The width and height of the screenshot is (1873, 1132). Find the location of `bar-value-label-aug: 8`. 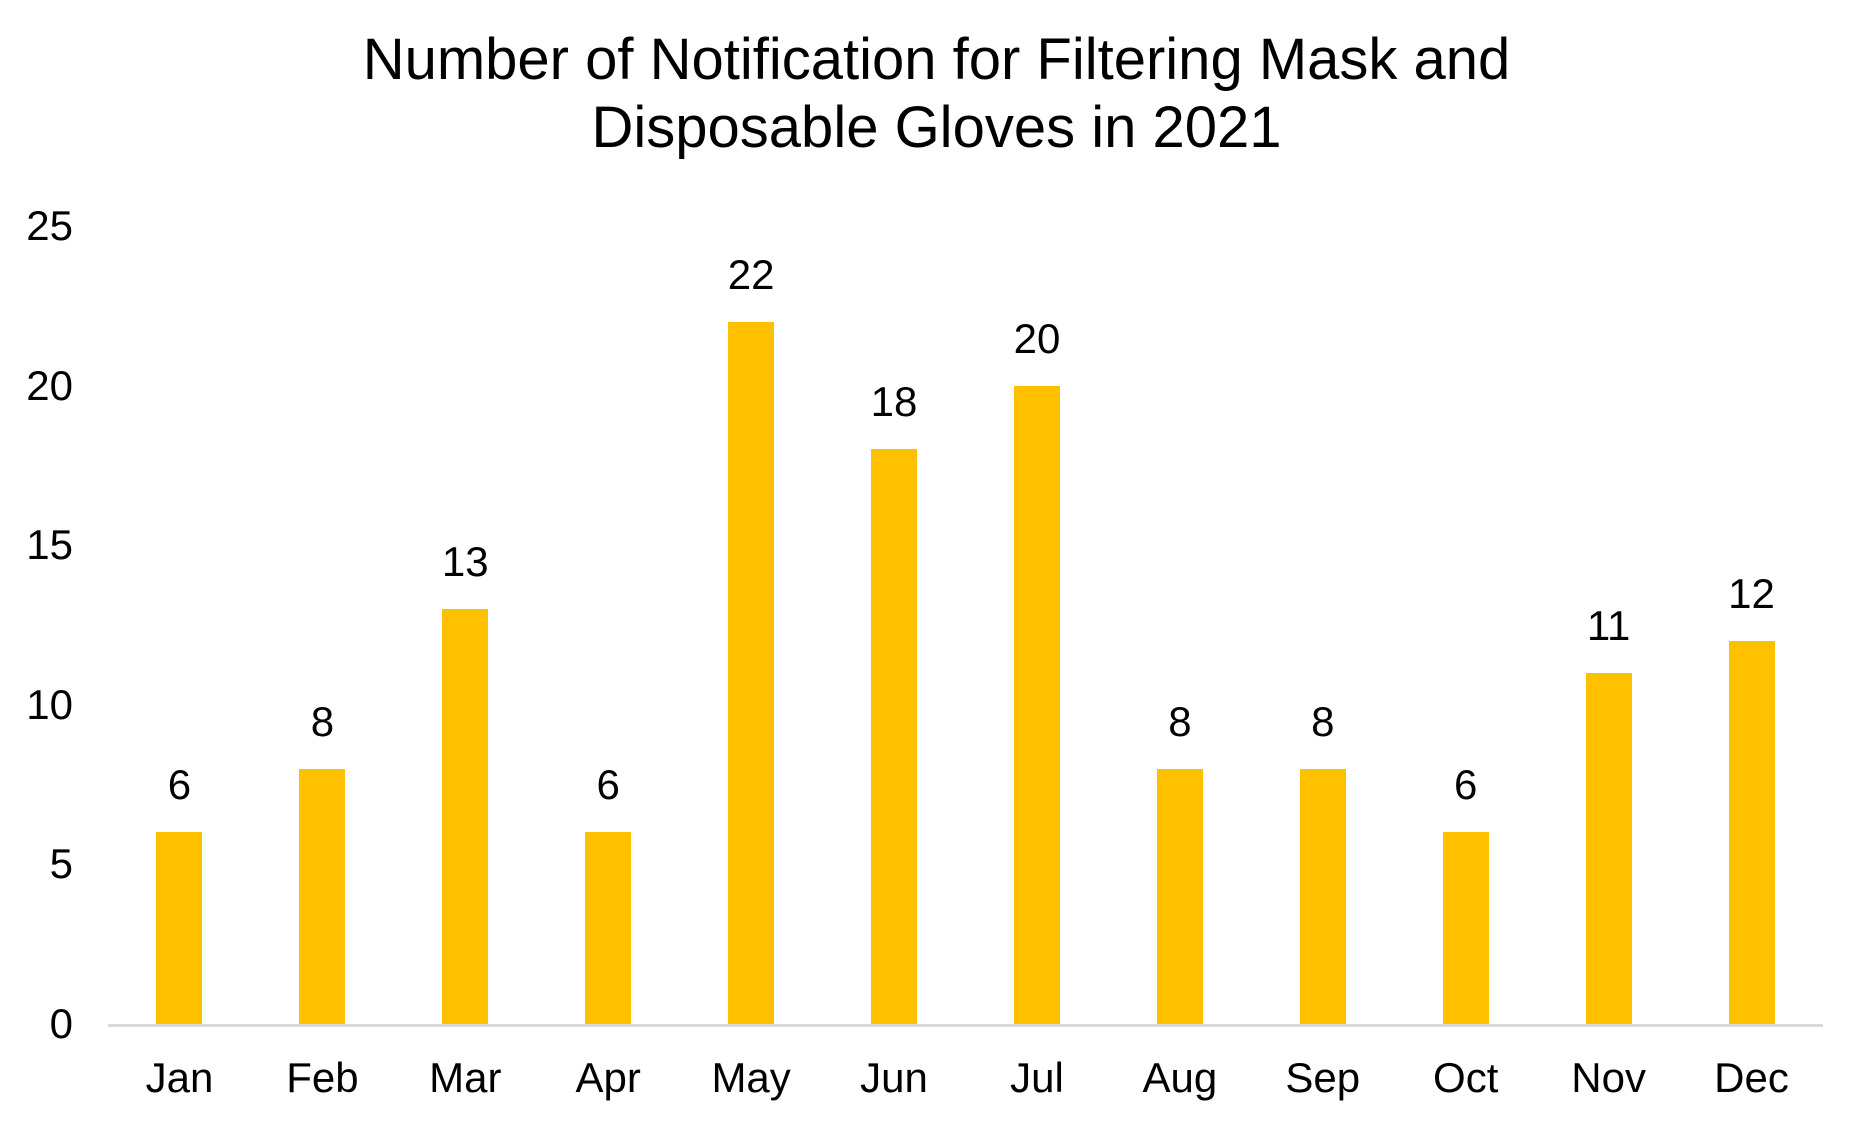

bar-value-label-aug: 8 is located at coordinates (1180, 721).